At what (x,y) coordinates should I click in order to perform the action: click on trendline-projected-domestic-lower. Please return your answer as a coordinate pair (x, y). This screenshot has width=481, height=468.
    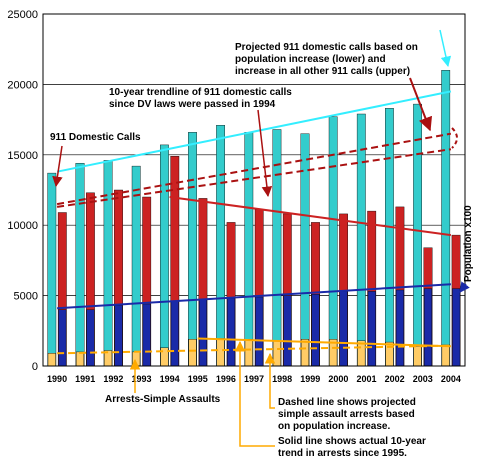
    Looking at the image, I should click on (254, 178).